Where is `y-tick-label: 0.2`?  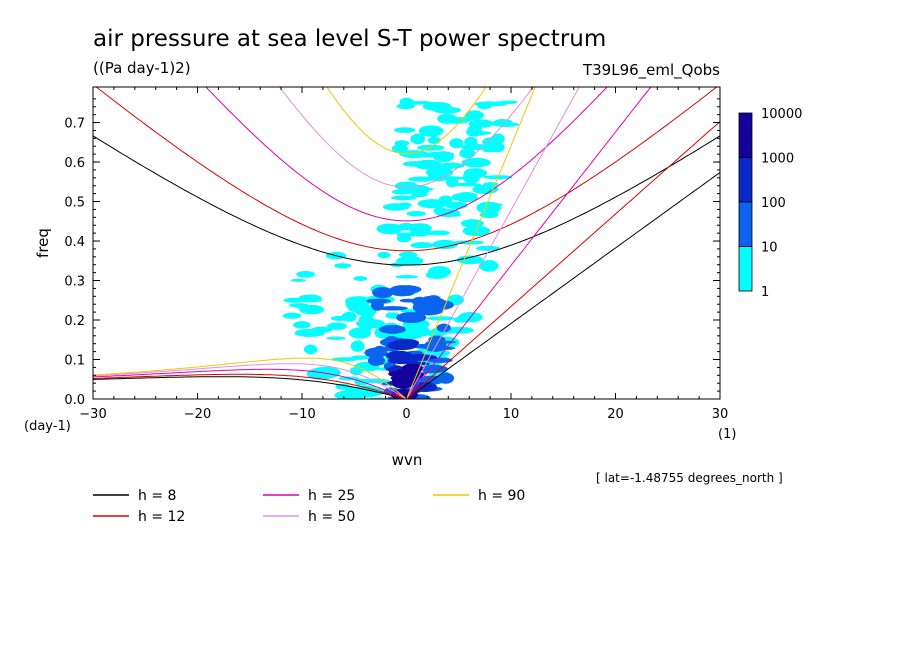
y-tick-label: 0.2 is located at coordinates (74, 321).